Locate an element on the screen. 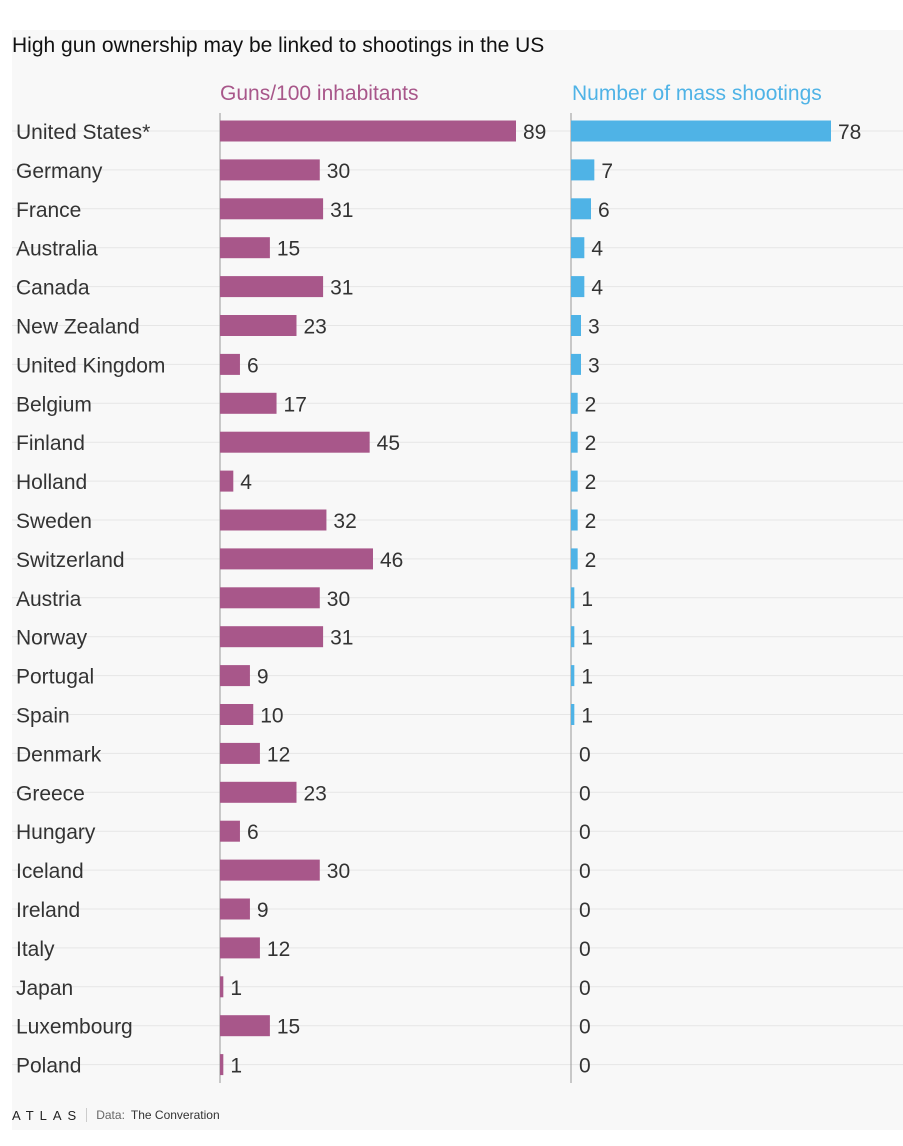 The width and height of the screenshot is (903, 1146). category-label: United States* is located at coordinates (83, 132).